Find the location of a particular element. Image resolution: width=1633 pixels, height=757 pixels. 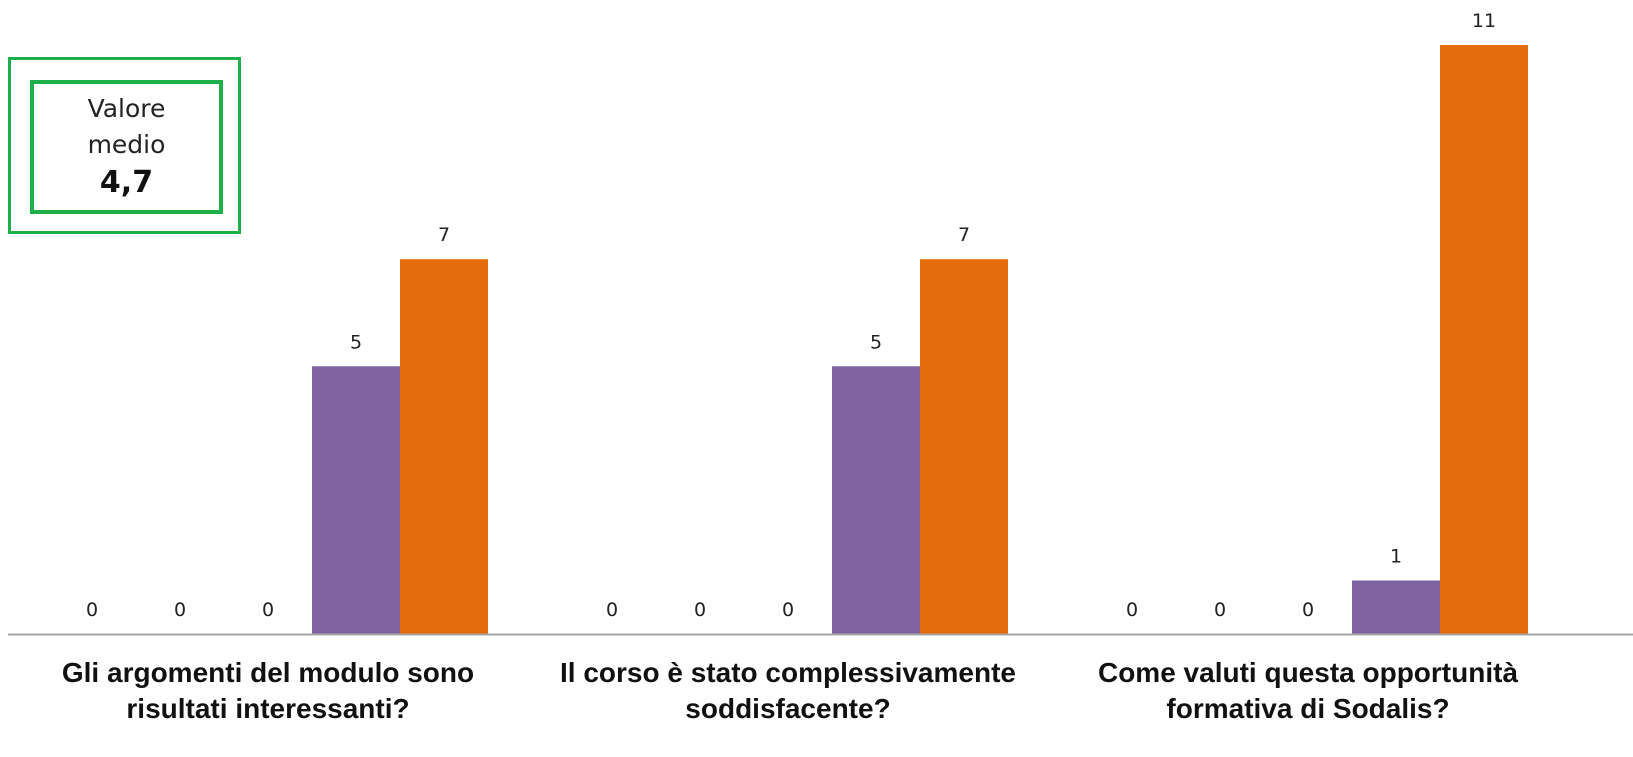

data-label: 11 is located at coordinates (1484, 21).